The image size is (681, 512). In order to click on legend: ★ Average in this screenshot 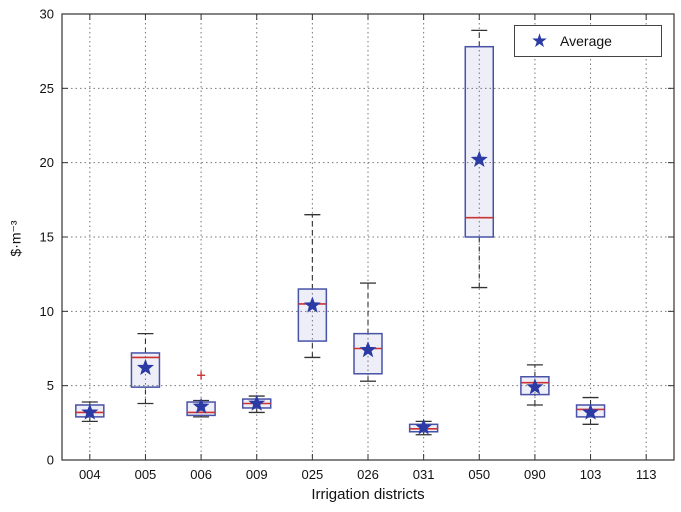, I will do `click(588, 41)`.